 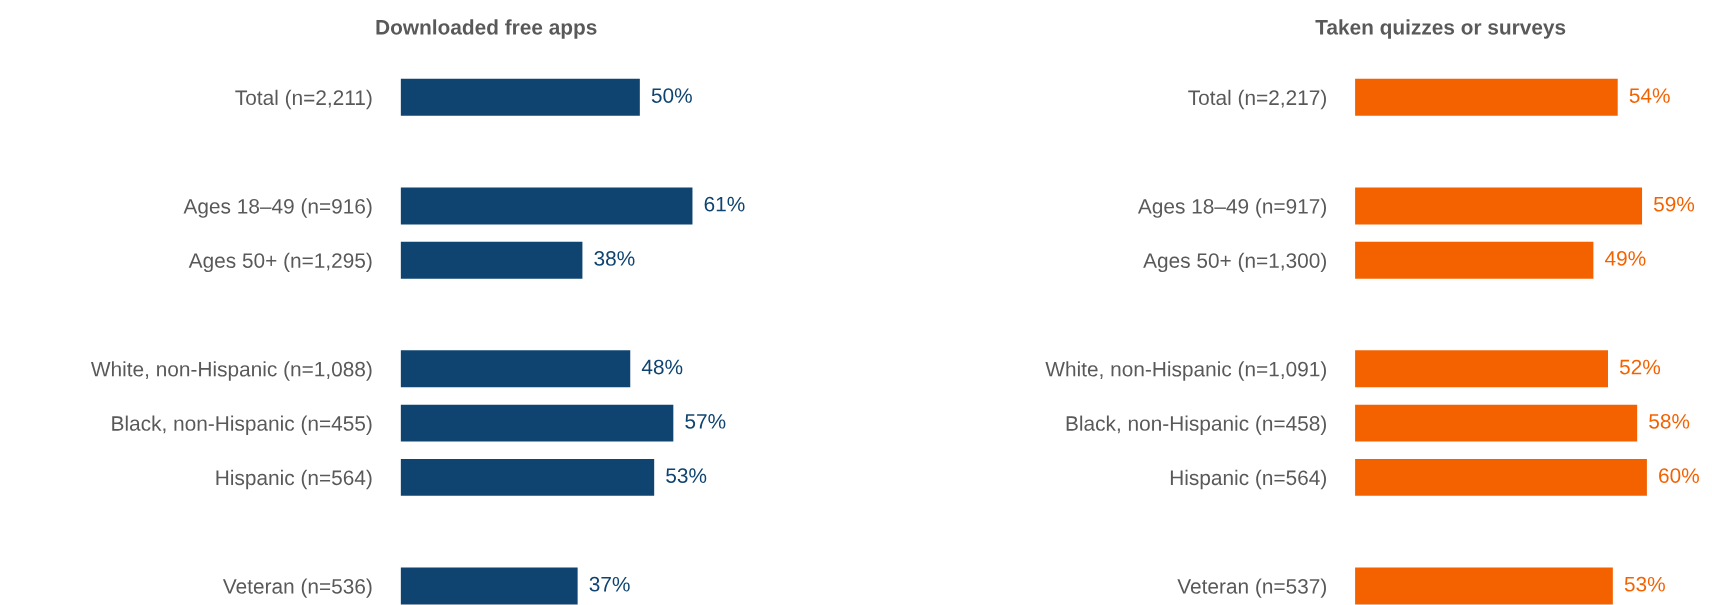 What do you see at coordinates (1440, 29) in the screenshot?
I see `chart-title: Taken quizzes or surveys` at bounding box center [1440, 29].